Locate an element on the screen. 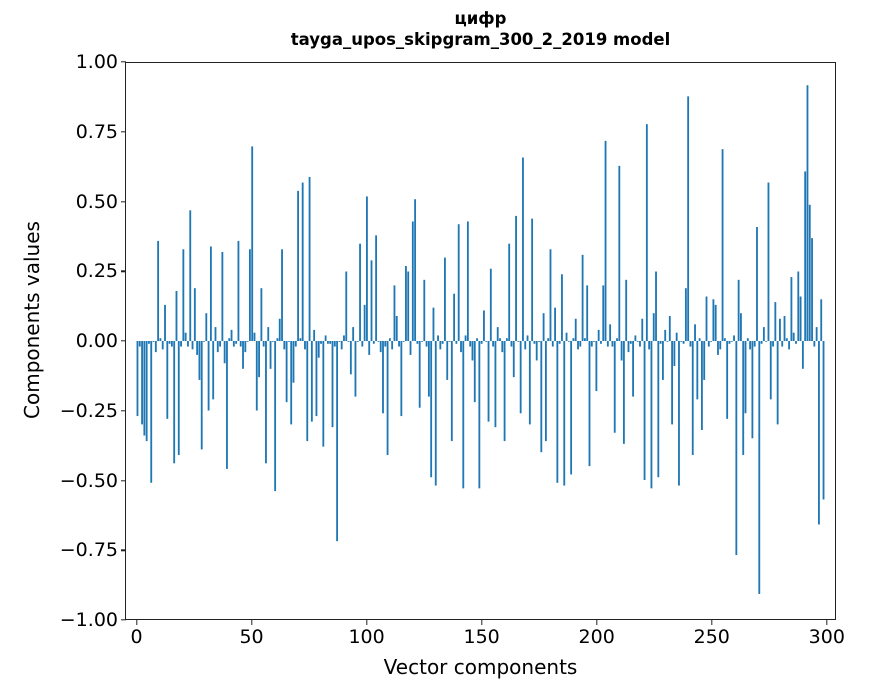 The width and height of the screenshot is (880, 696). x-tick-mark is located at coordinates (136, 622).